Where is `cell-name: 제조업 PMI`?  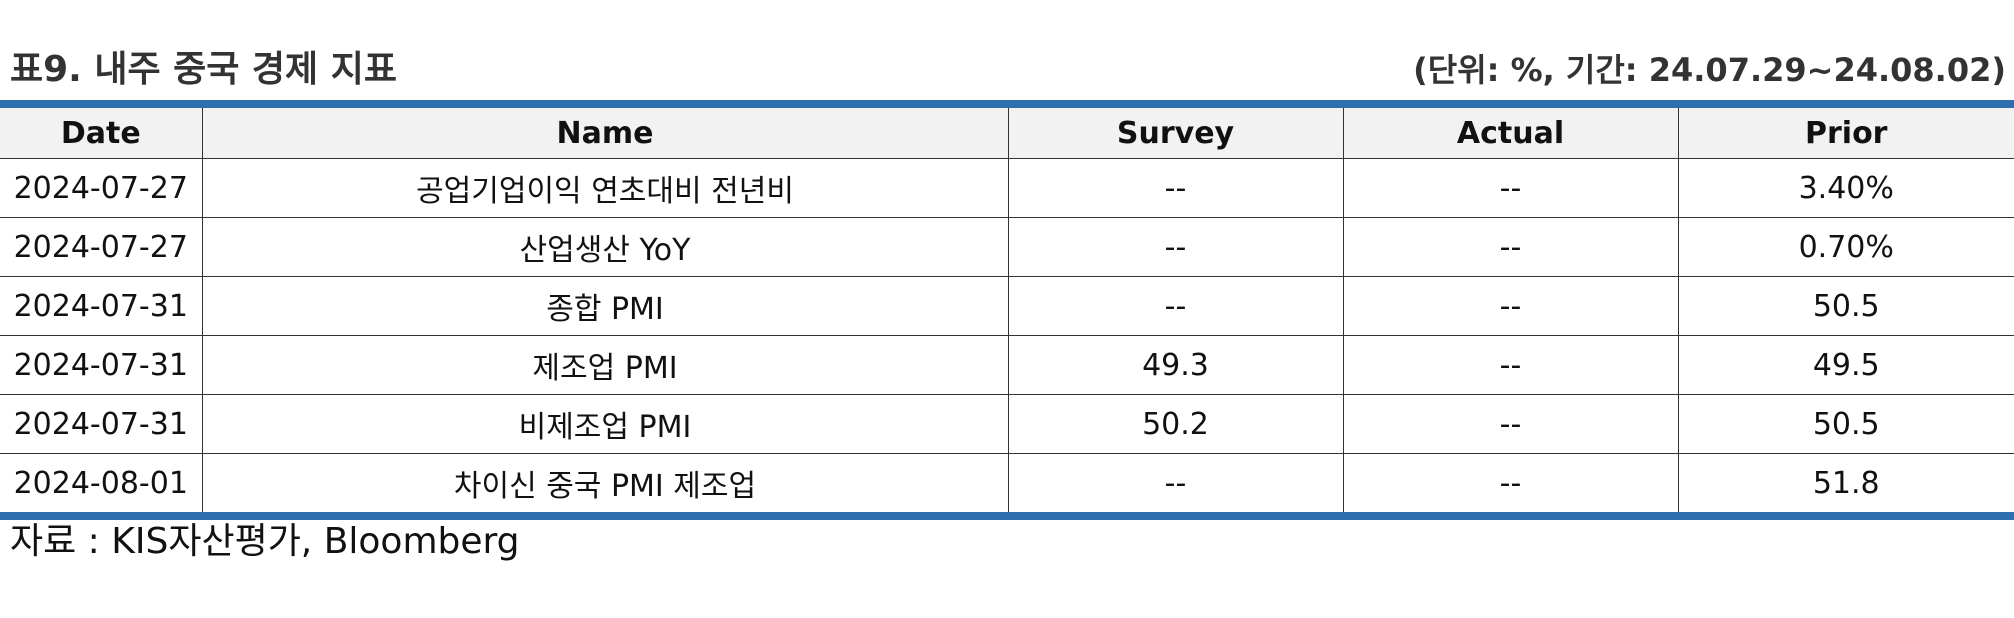 cell-name: 제조업 PMI is located at coordinates (605, 365).